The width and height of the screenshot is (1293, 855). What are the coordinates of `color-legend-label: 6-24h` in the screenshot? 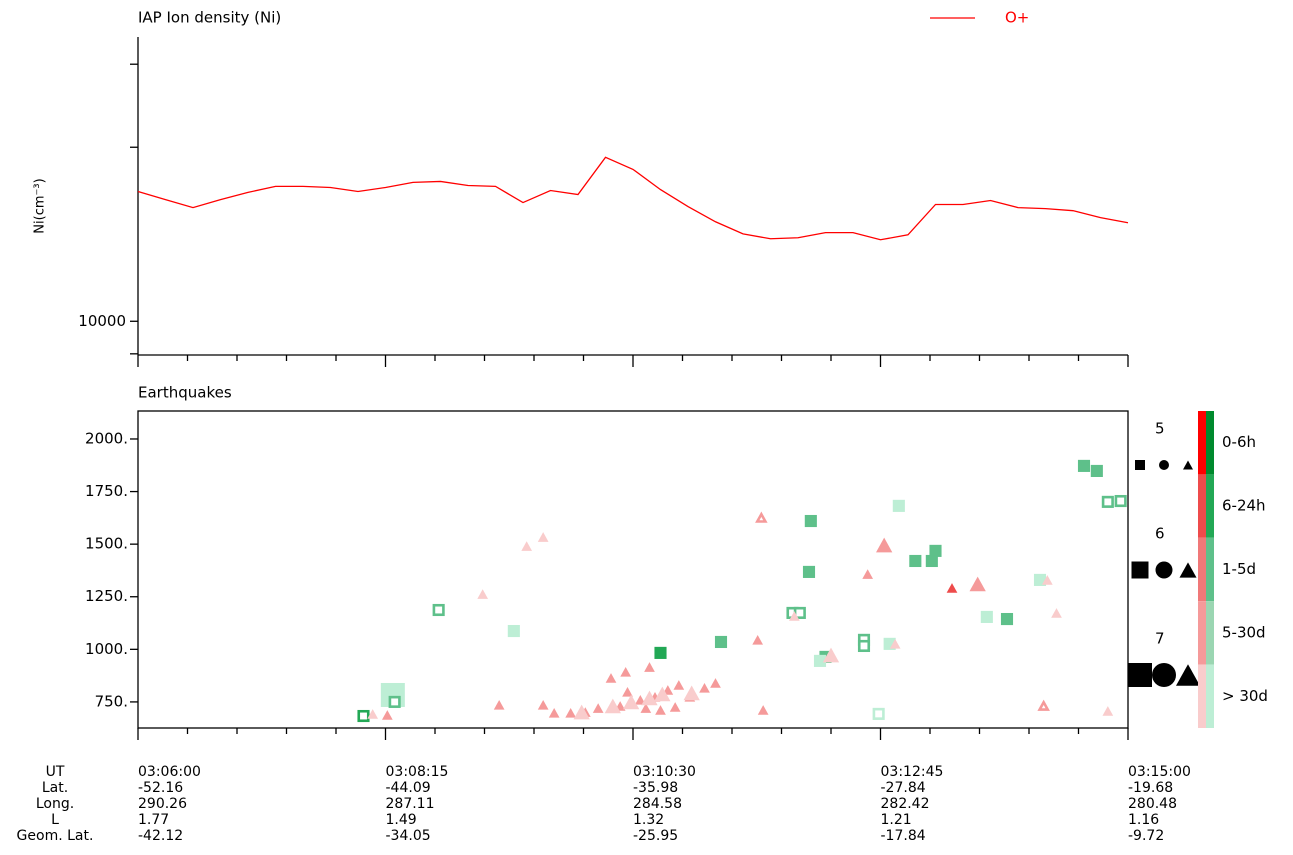 It's located at (1244, 506).